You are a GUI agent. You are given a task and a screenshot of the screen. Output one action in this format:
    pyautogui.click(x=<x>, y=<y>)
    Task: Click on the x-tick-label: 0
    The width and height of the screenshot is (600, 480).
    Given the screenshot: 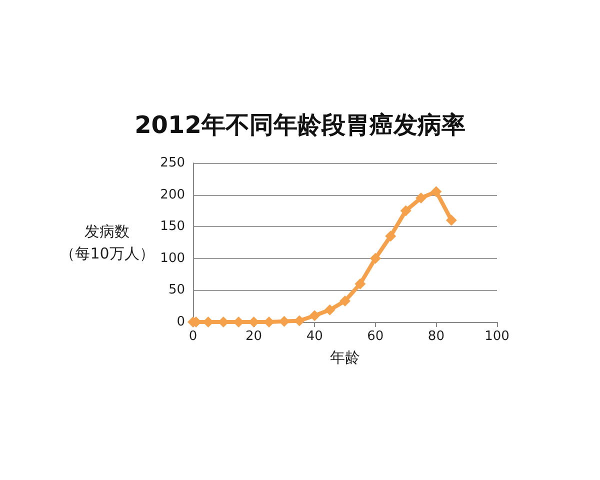 What is the action you would take?
    pyautogui.click(x=193, y=336)
    